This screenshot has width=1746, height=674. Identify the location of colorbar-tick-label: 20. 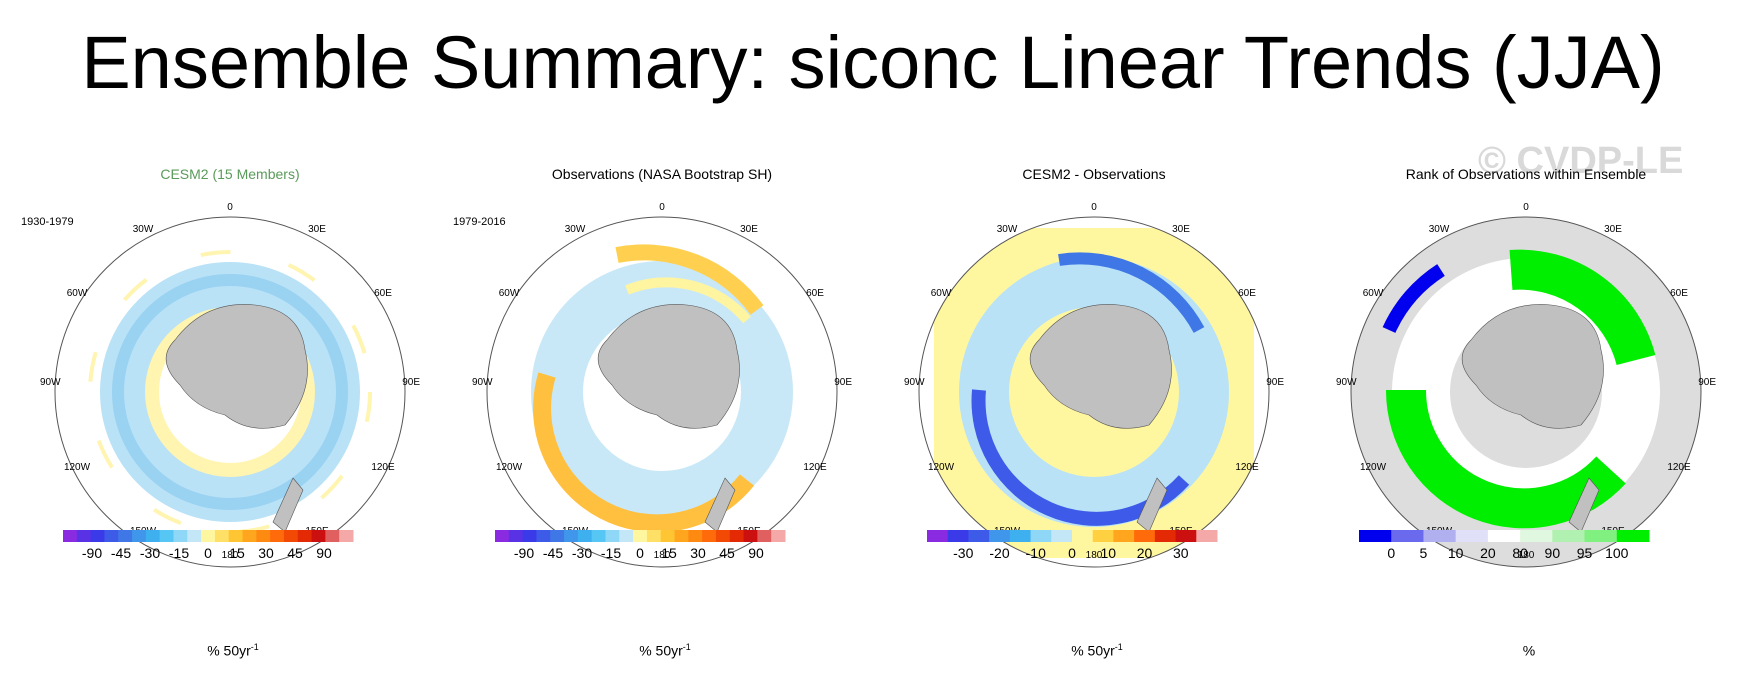
(1488, 553).